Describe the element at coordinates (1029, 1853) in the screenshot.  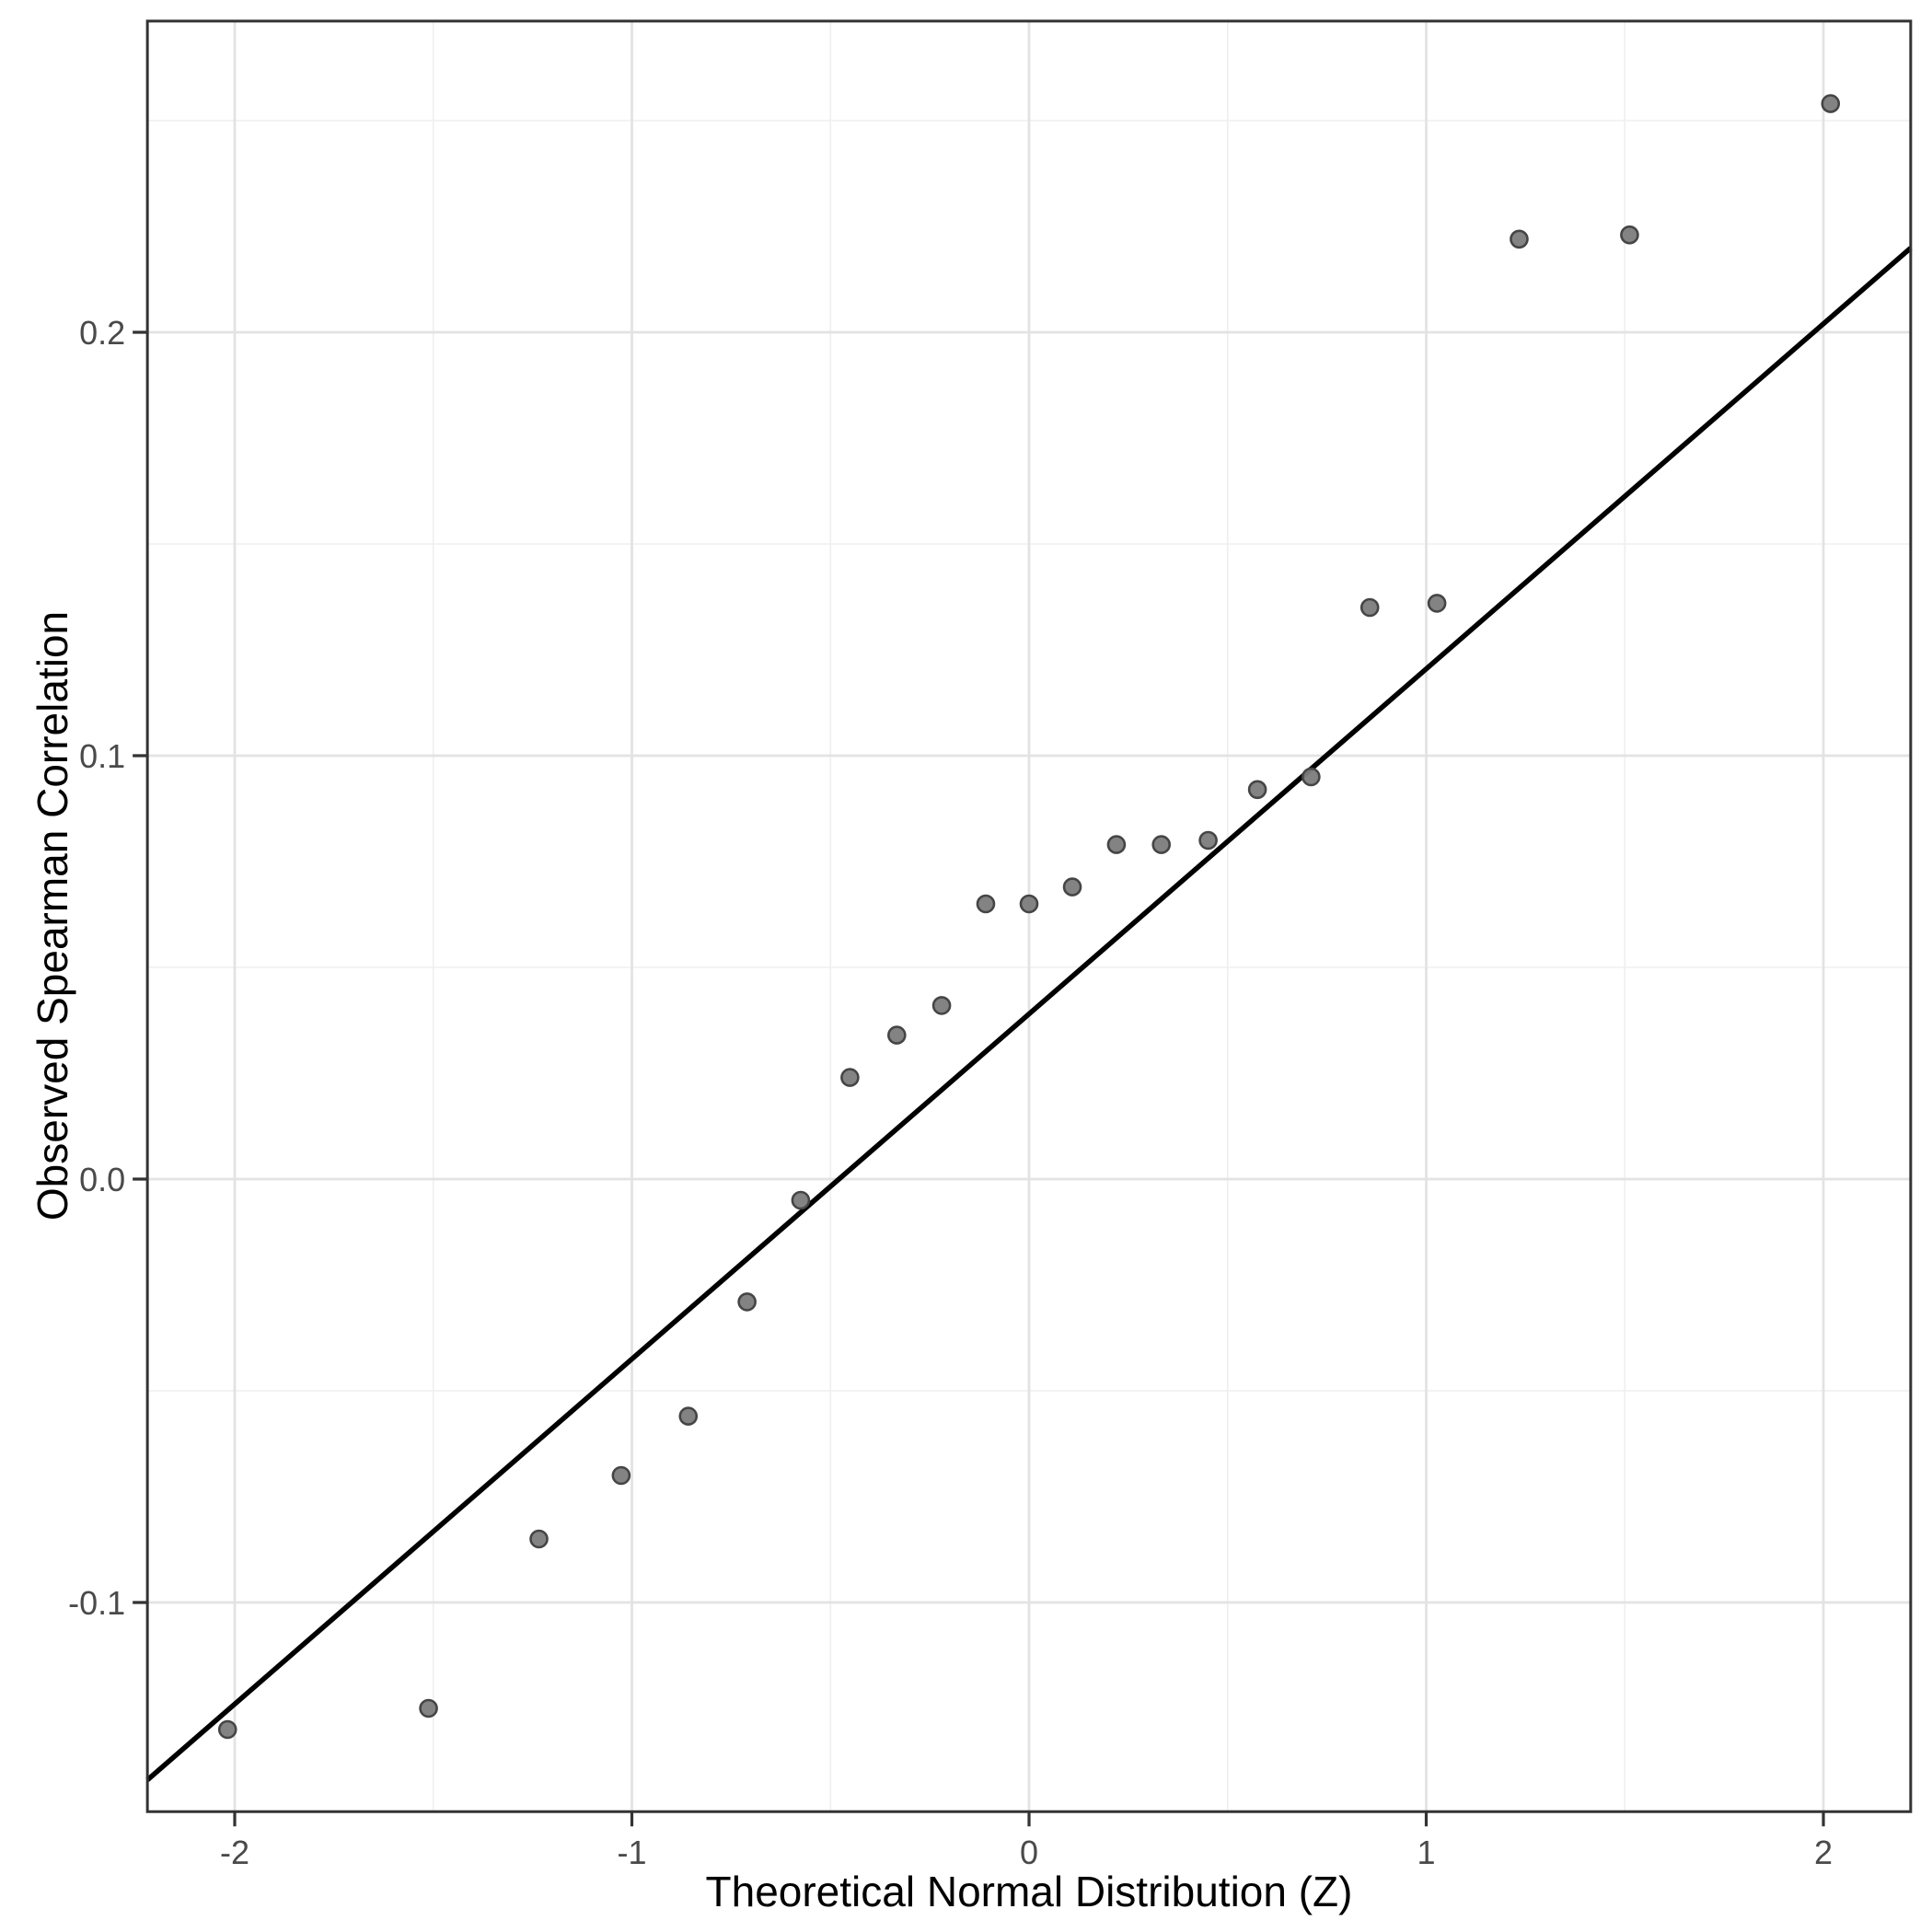
I see `x-tick-label: 0` at that location.